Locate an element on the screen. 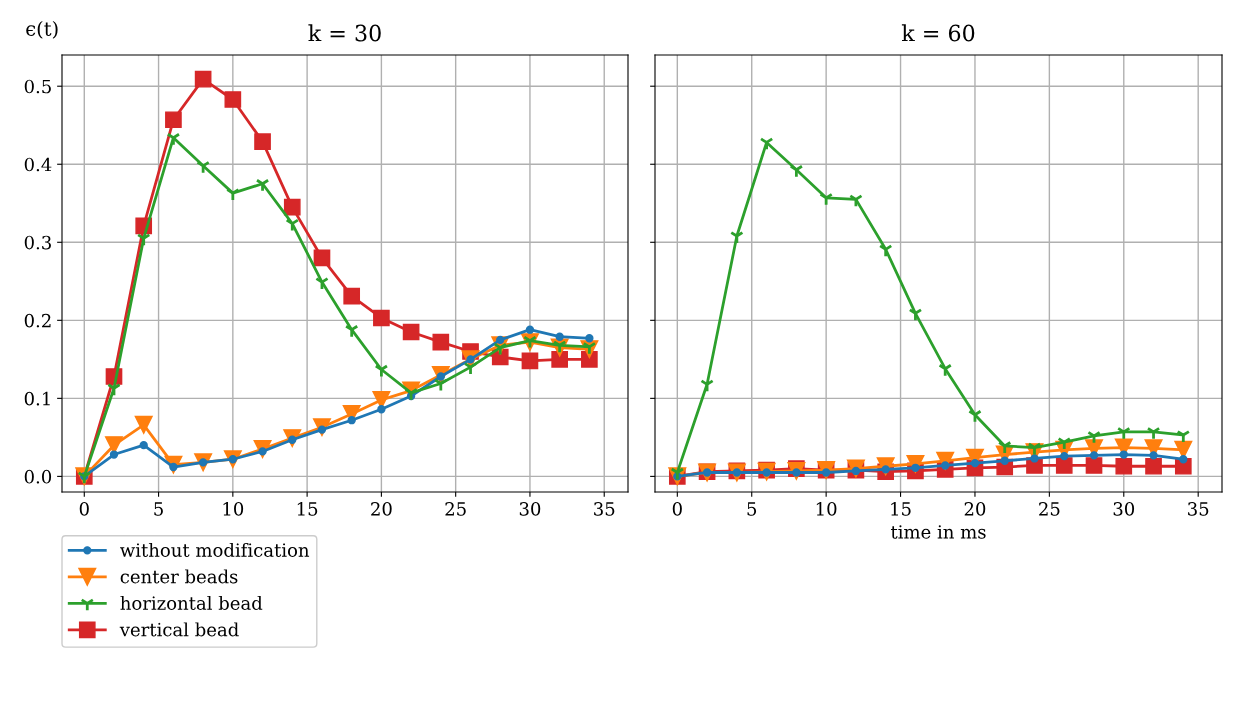  chart-title: k = 60 is located at coordinates (938, 33).